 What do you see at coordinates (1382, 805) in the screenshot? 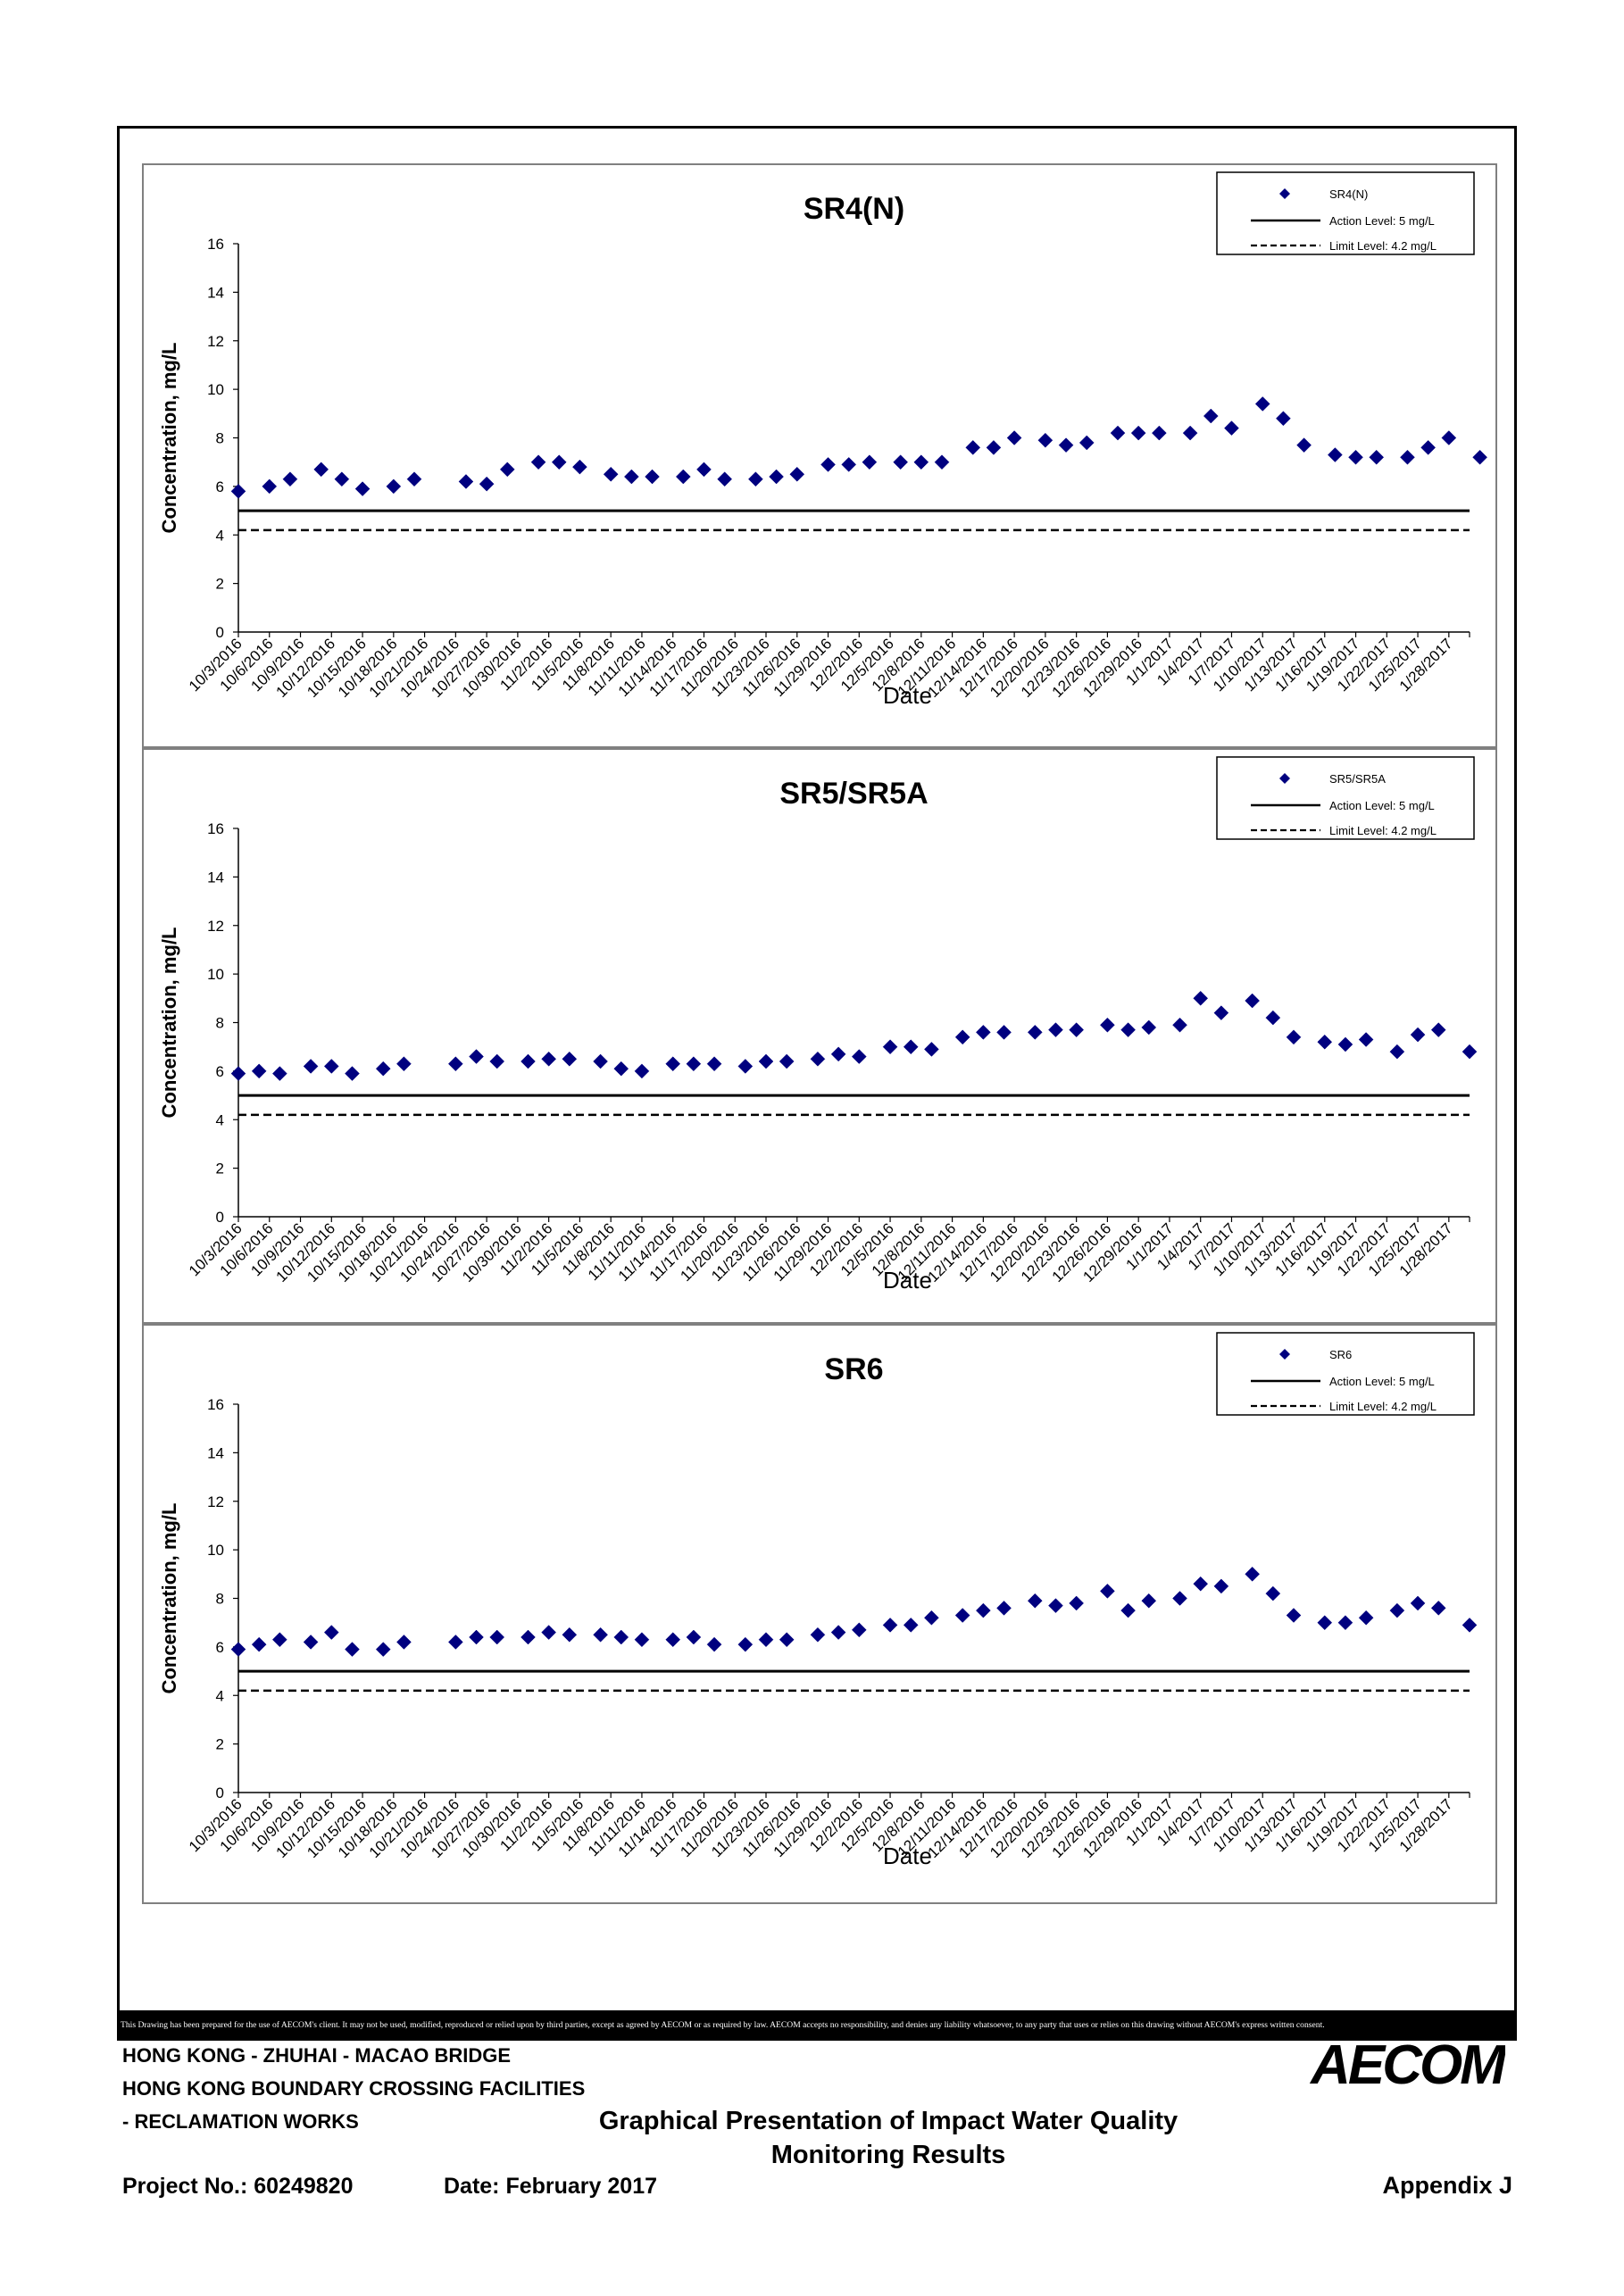
I see `legend-label-action: Action Level: 5 mg/L` at bounding box center [1382, 805].